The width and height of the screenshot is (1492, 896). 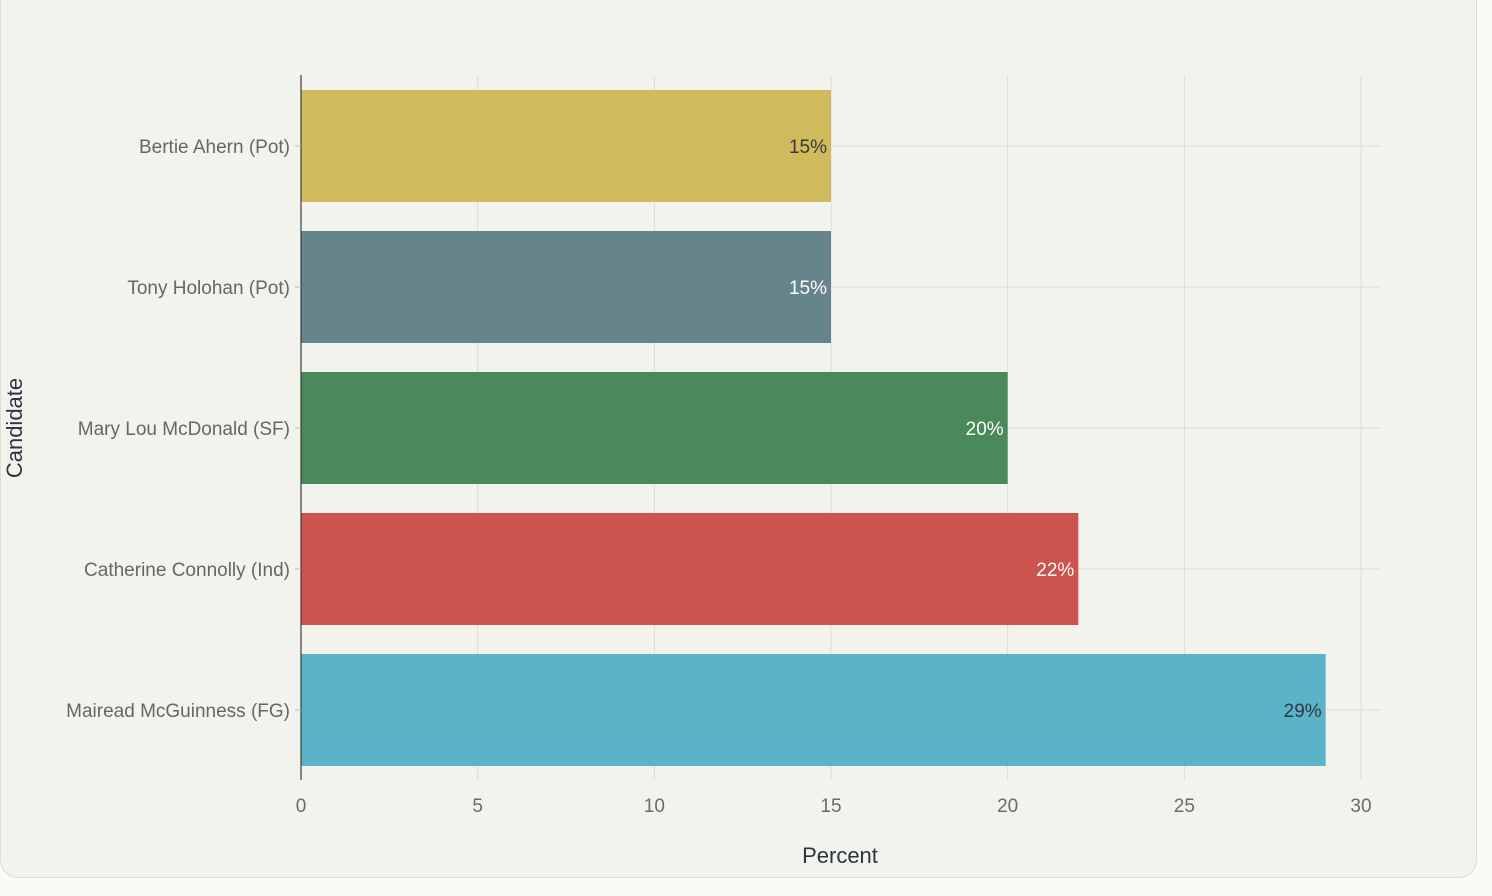 I want to click on category-label: Mary Lou McDonald (SF), so click(x=184, y=429).